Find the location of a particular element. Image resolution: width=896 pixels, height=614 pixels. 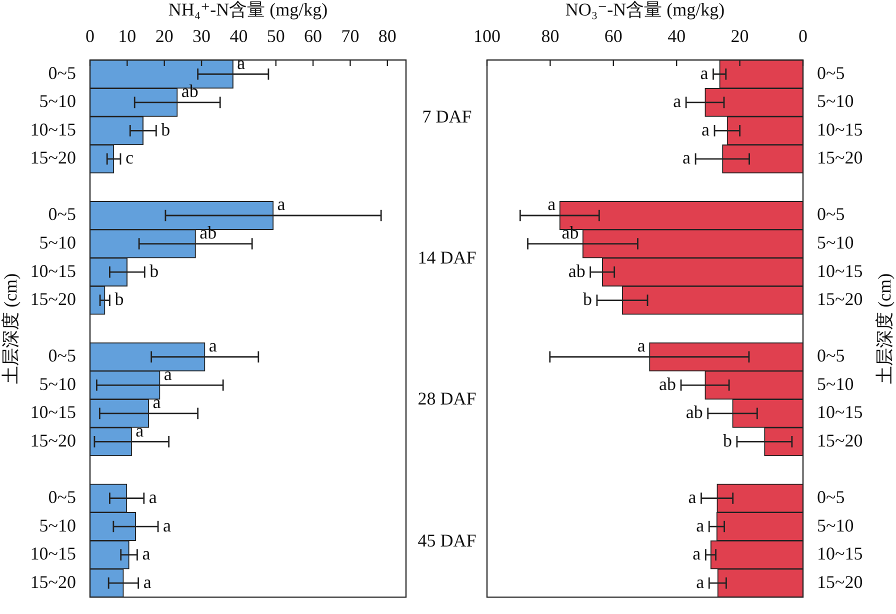

text: 28 DAF is located at coordinates (447, 399).